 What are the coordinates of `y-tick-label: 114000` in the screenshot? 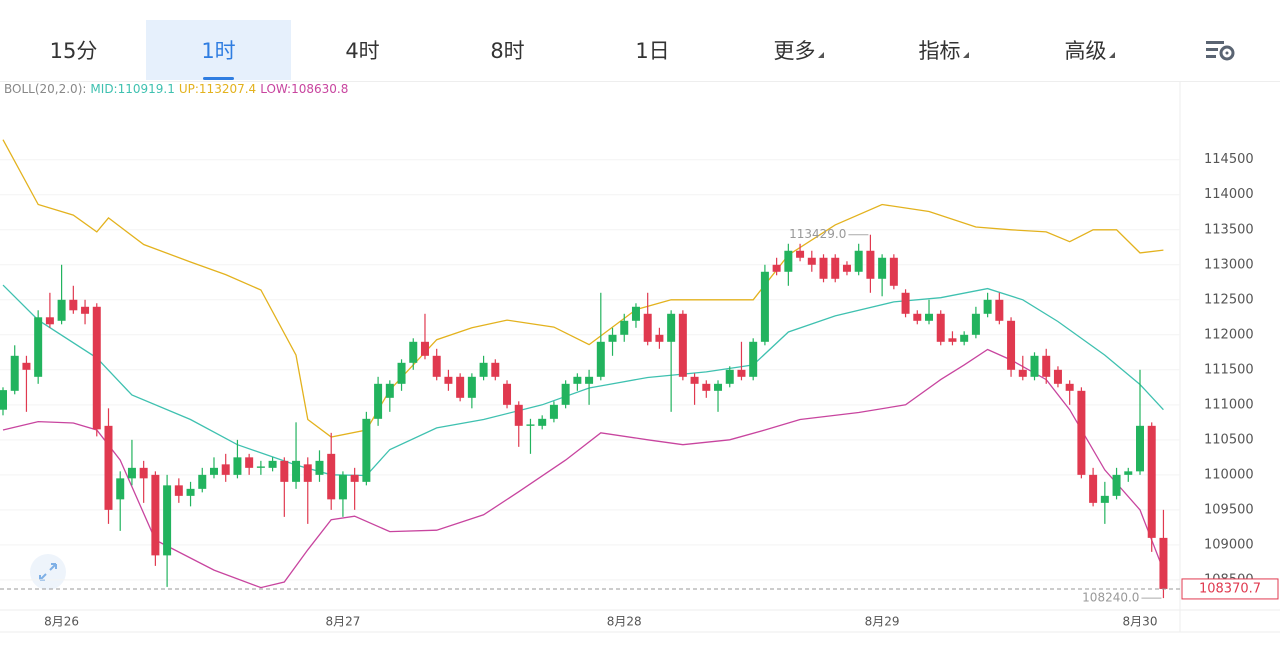 It's located at (1229, 194).